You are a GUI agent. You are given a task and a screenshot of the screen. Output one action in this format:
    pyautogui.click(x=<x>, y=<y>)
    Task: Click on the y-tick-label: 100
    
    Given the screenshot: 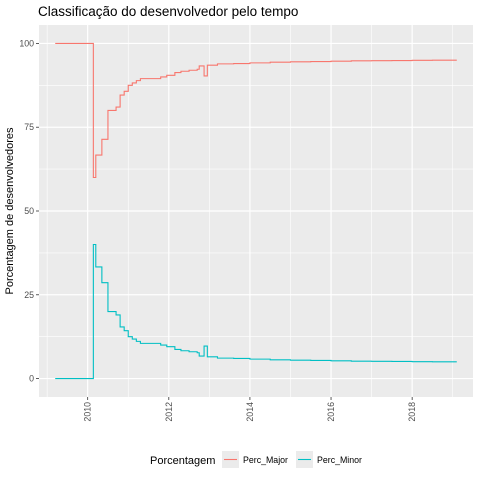 What is the action you would take?
    pyautogui.click(x=26, y=43)
    